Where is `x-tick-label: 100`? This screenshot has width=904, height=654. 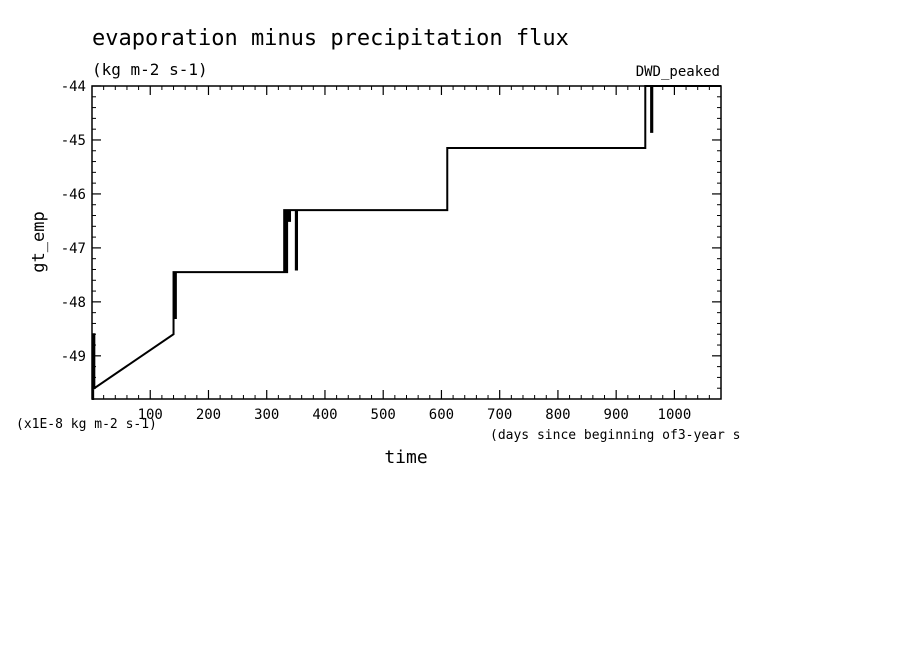 x-tick-label: 100 is located at coordinates (150, 415).